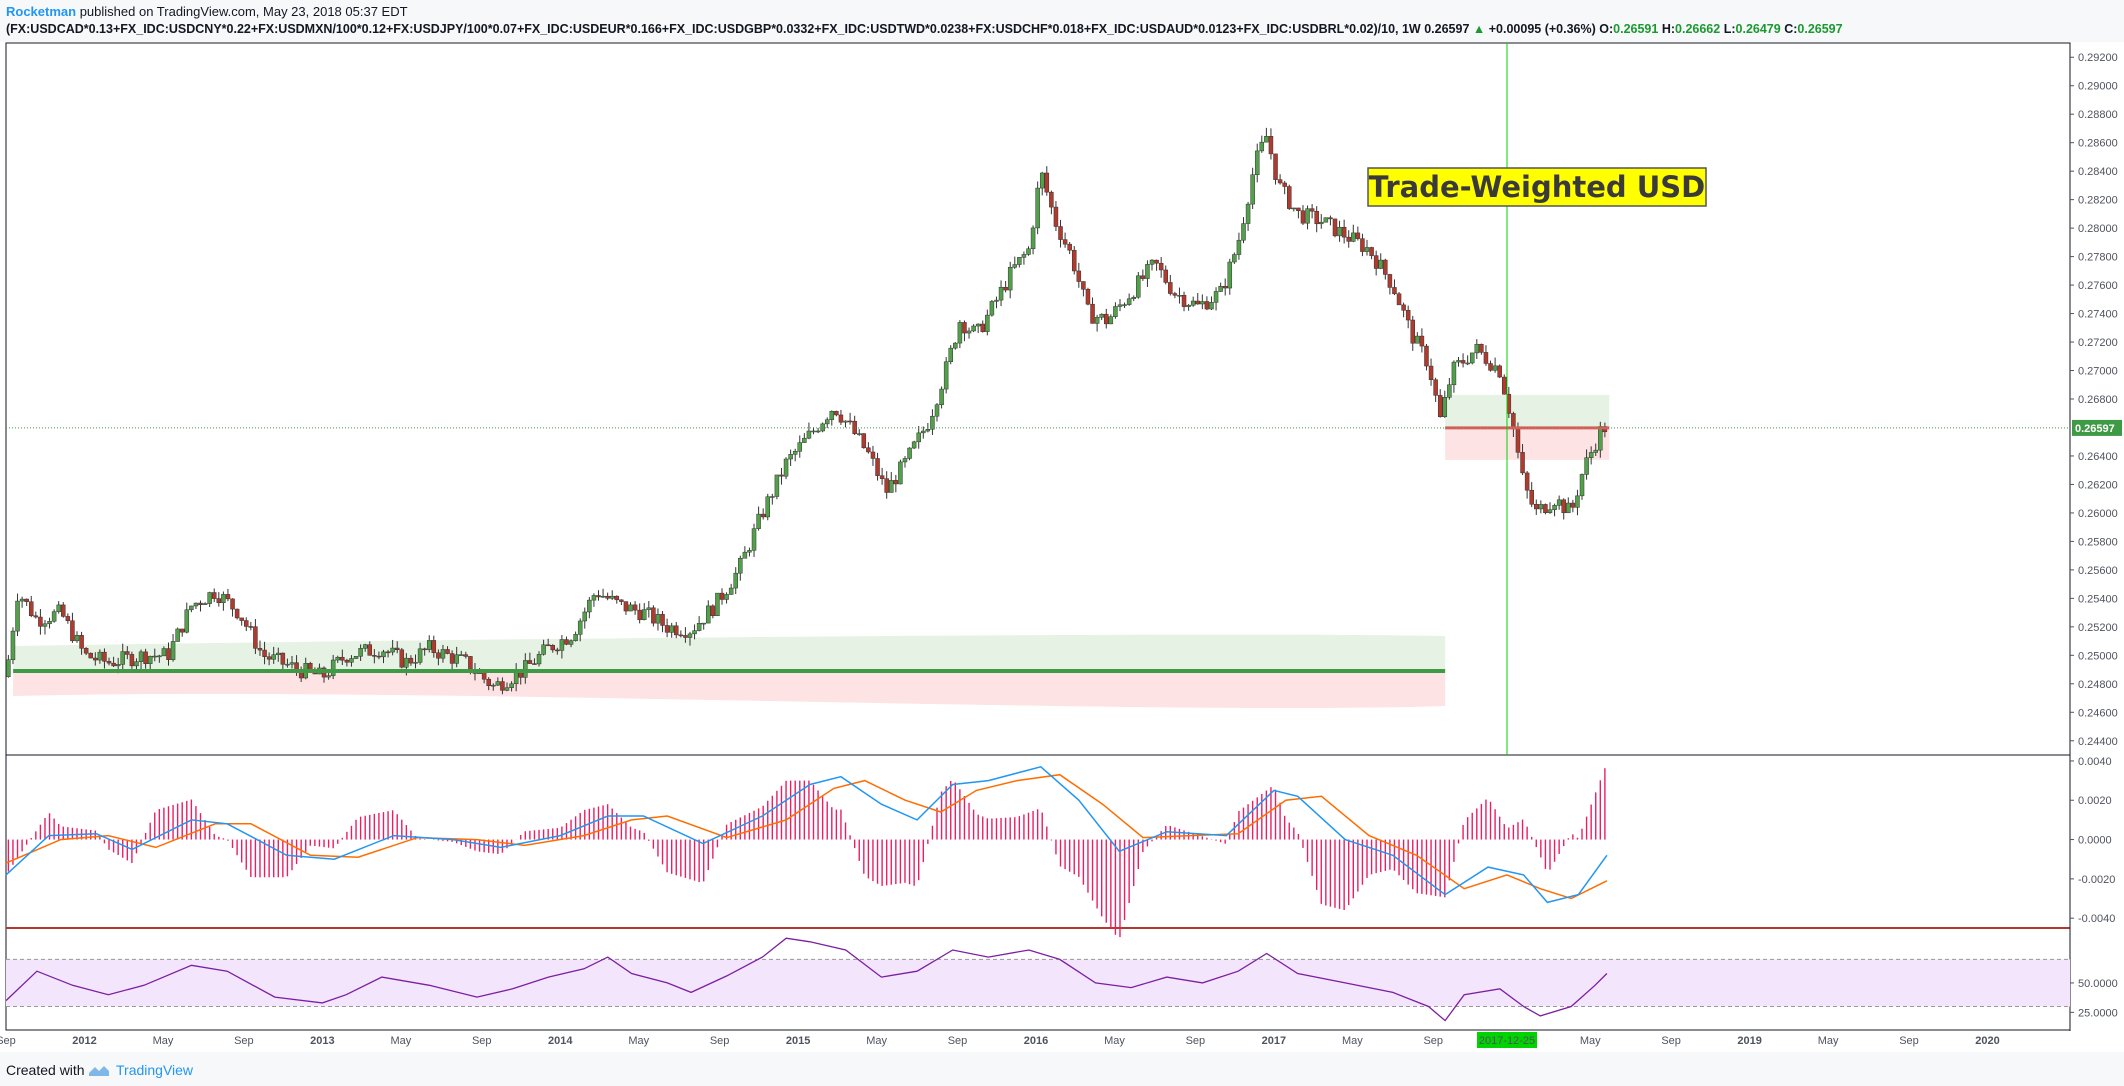 This screenshot has height=1086, width=2124. What do you see at coordinates (2098, 315) in the screenshot?
I see `price-tick-label: 0.27400` at bounding box center [2098, 315].